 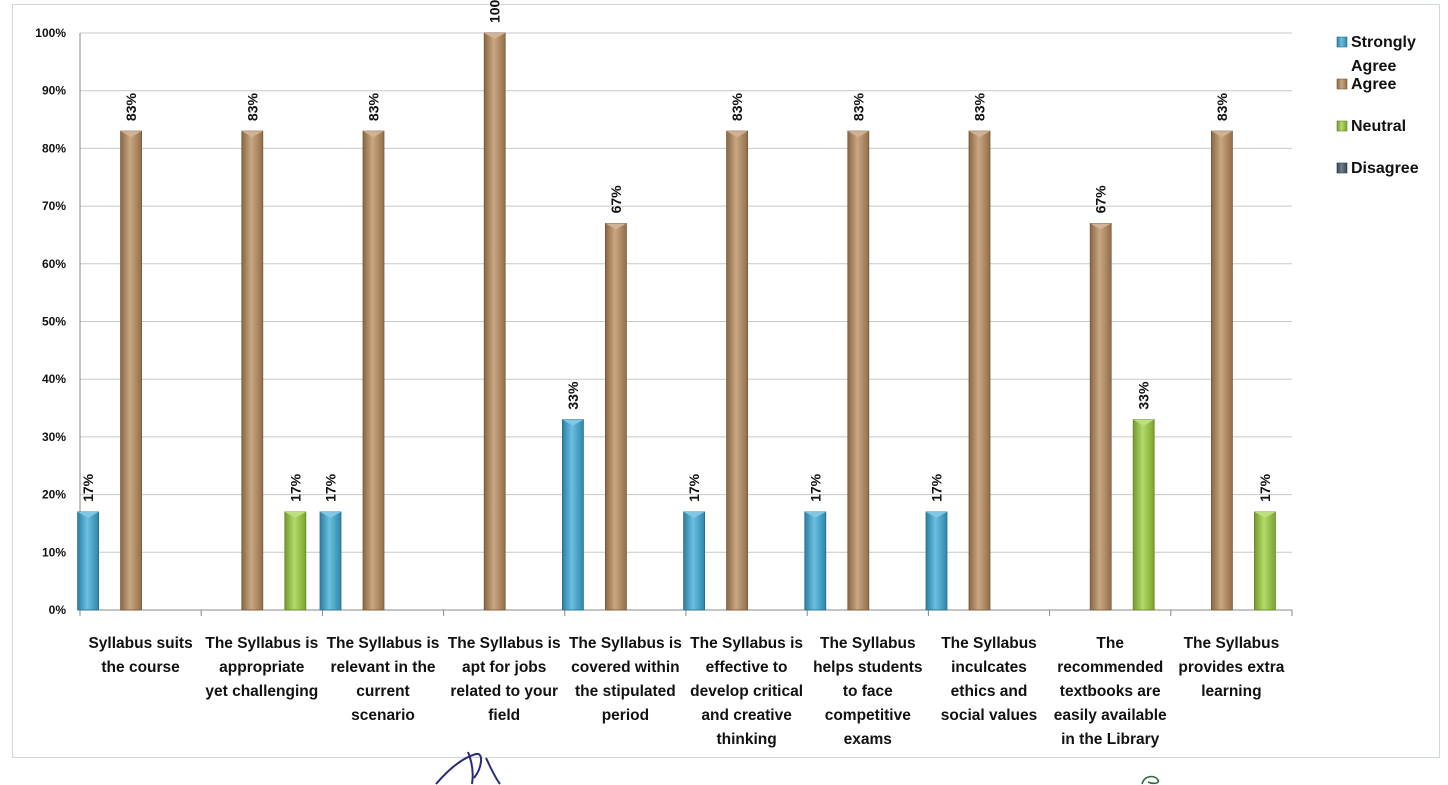 I want to click on data-label: 100%, so click(x=495, y=11).